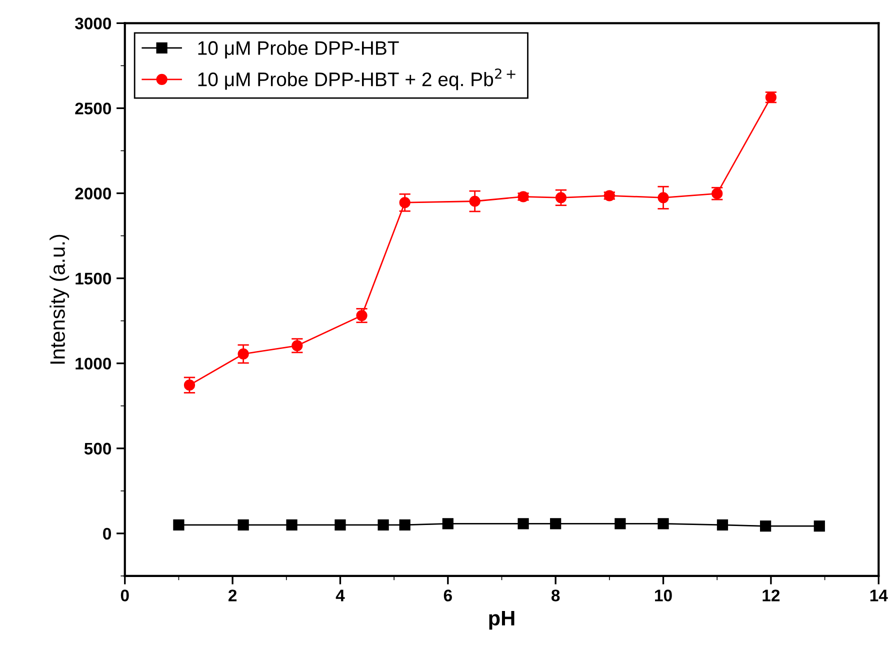 The height and width of the screenshot is (662, 892). What do you see at coordinates (555, 596) in the screenshot?
I see `x-tick-label: 8` at bounding box center [555, 596].